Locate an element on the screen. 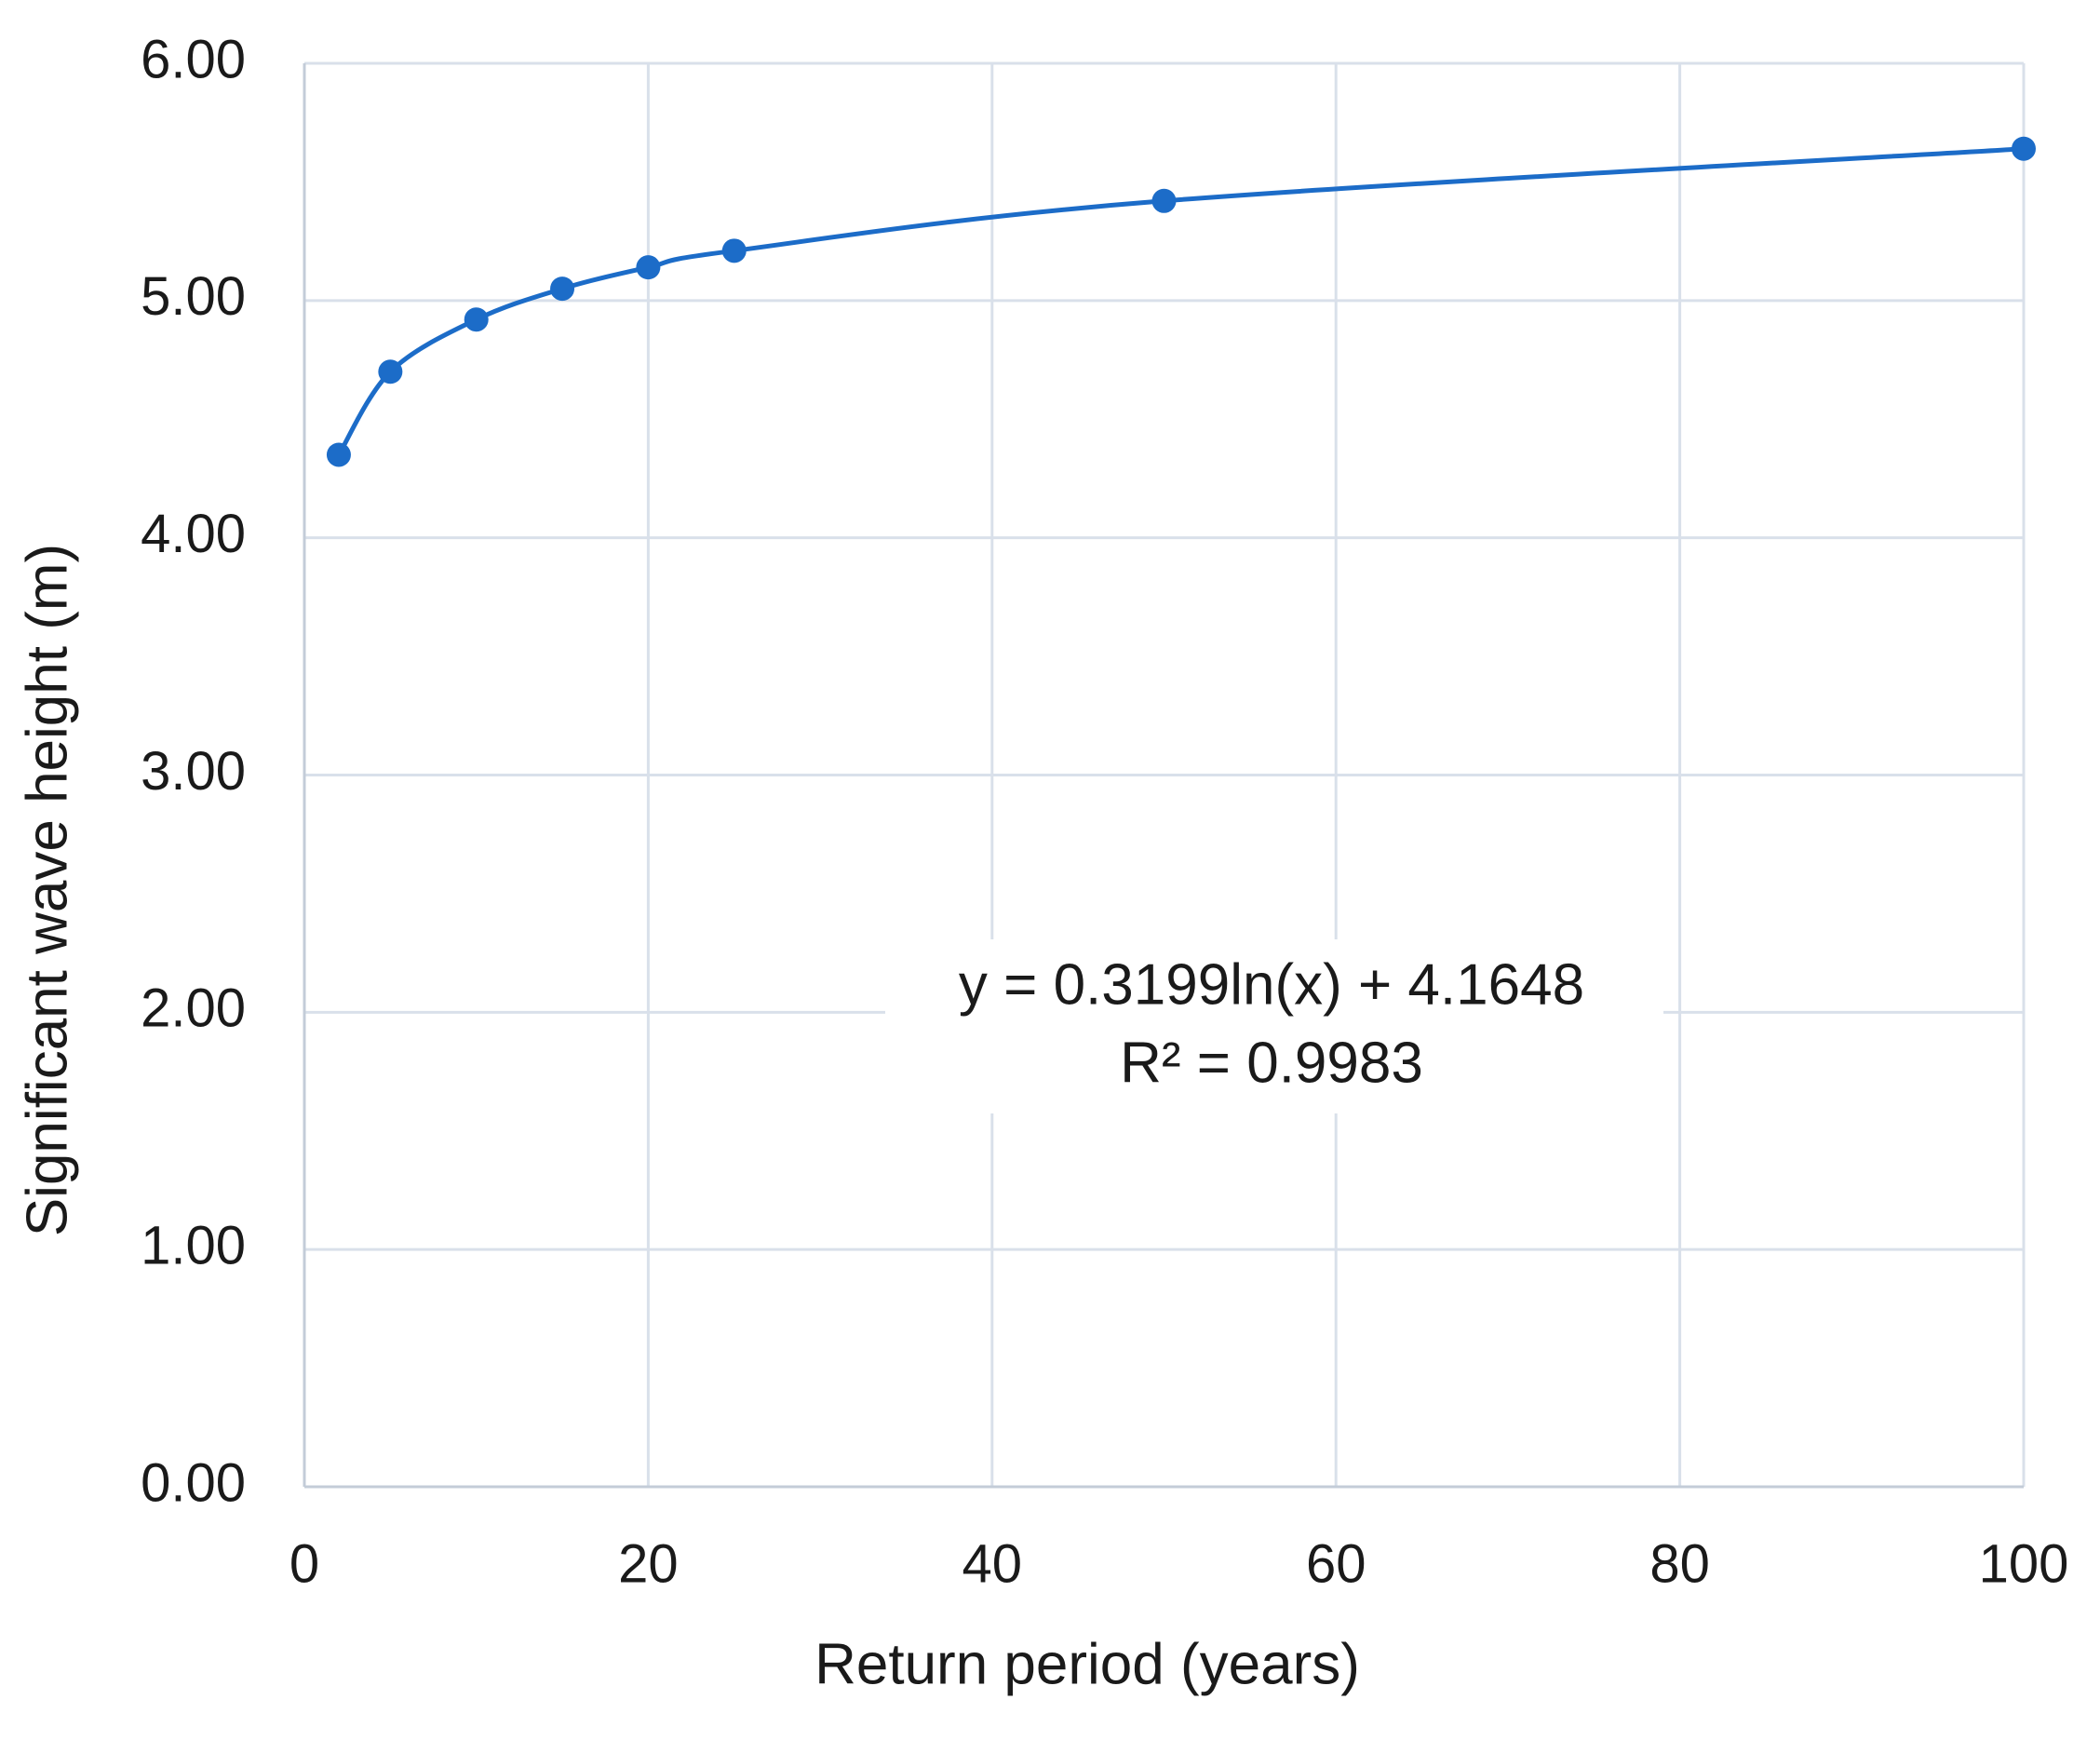 The image size is (2100, 1740). y-axis-title: Significant wave height (m) is located at coordinates (47, 890).